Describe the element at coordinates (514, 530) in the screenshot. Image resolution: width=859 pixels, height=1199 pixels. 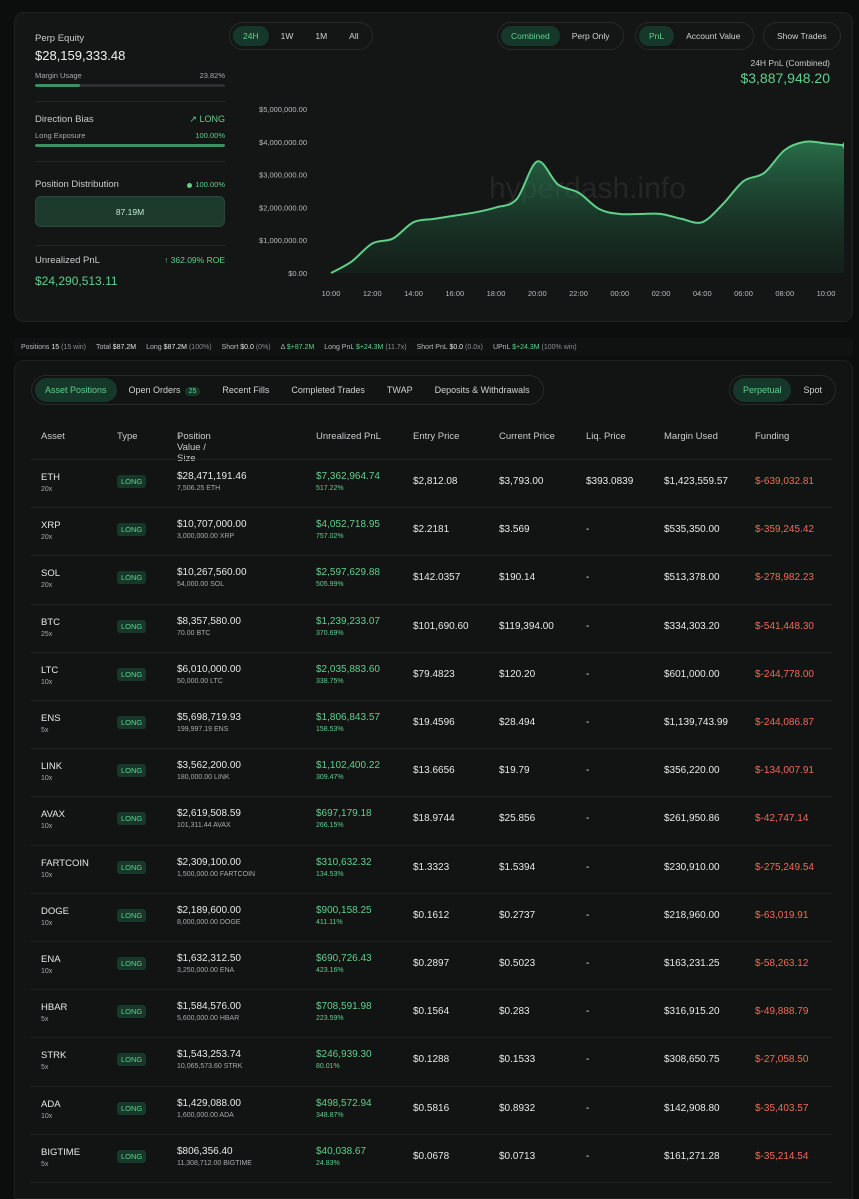
I see `current-price: $3.569` at that location.